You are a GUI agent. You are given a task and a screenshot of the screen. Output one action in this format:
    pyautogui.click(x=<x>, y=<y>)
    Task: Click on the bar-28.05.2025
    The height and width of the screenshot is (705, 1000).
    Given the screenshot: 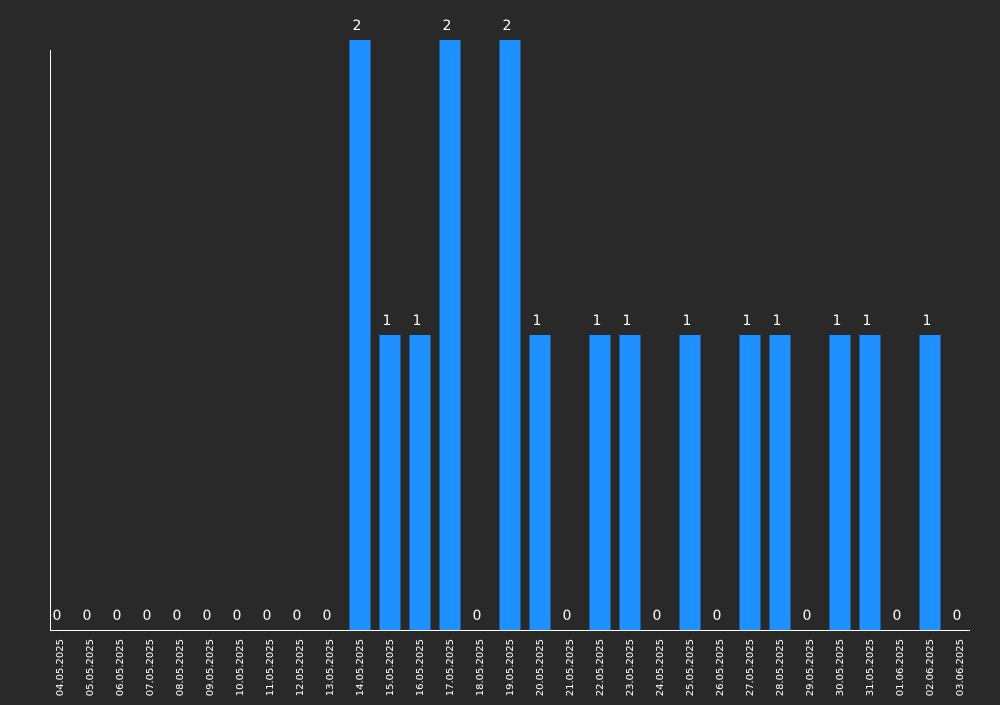 What is the action you would take?
    pyautogui.click(x=780, y=482)
    